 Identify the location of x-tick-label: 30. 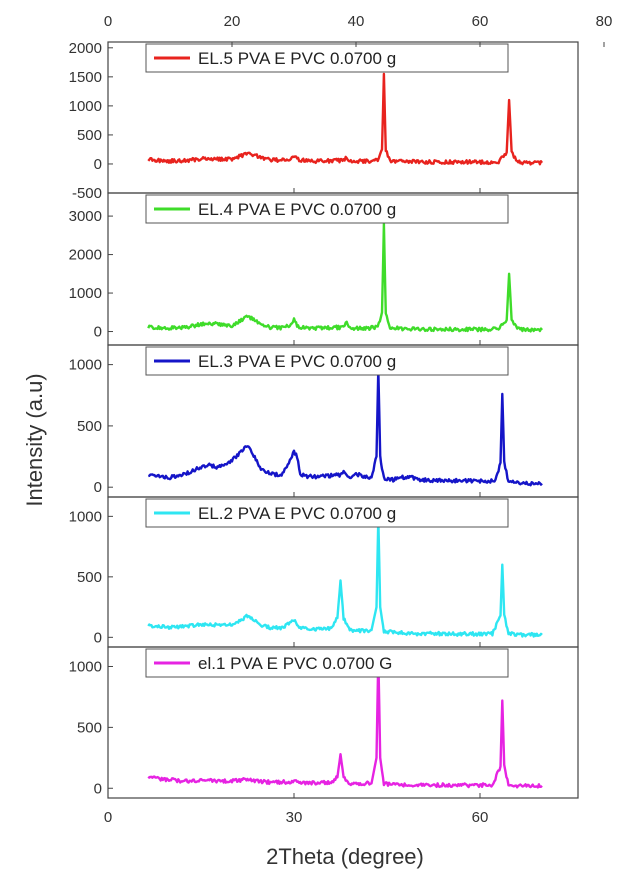
(294, 817).